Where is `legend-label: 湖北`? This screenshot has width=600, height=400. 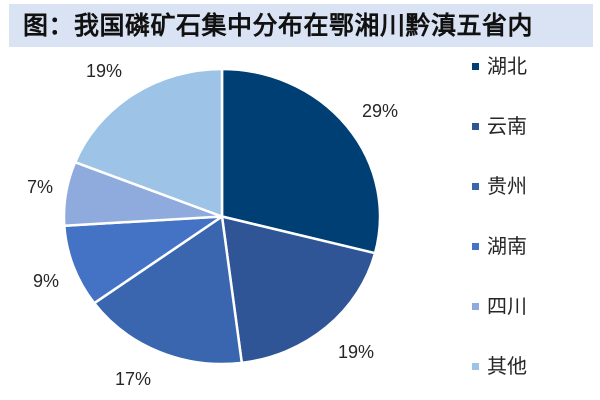 legend-label: 湖北 is located at coordinates (507, 66).